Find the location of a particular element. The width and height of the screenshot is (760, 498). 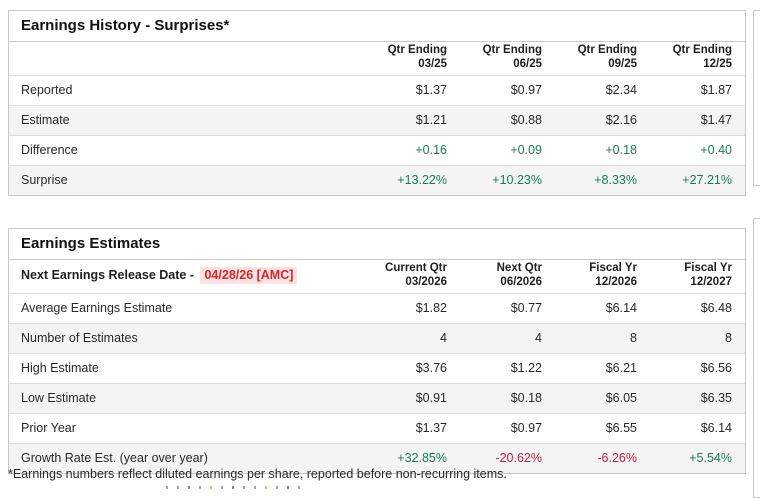

column-header: Next Qtr 06/2026 is located at coordinates (519, 275).